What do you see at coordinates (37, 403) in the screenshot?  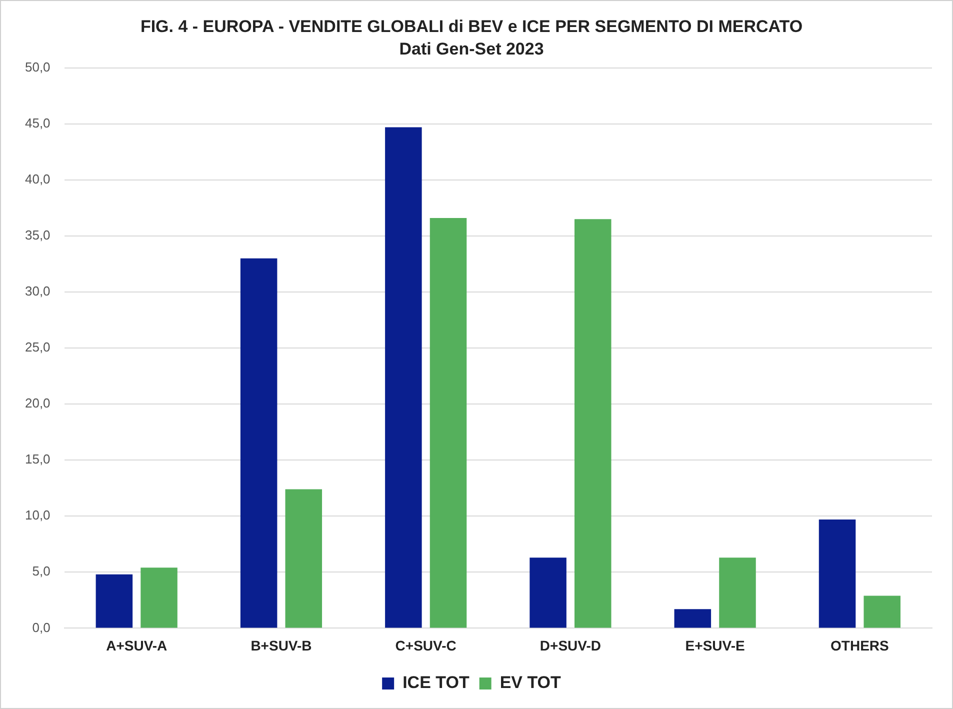 I see `y-tick-label: 20,0` at bounding box center [37, 403].